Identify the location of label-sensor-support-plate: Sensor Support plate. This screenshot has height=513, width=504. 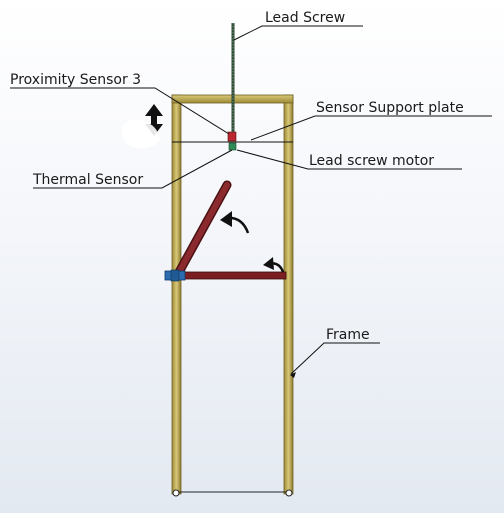
(390, 108).